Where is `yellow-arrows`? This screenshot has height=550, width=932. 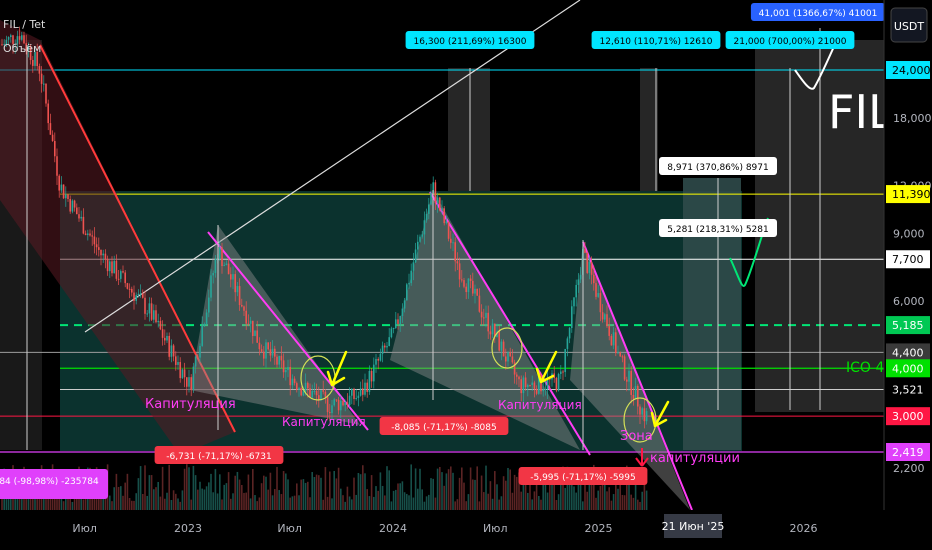
yellow-arrows is located at coordinates (498, 389).